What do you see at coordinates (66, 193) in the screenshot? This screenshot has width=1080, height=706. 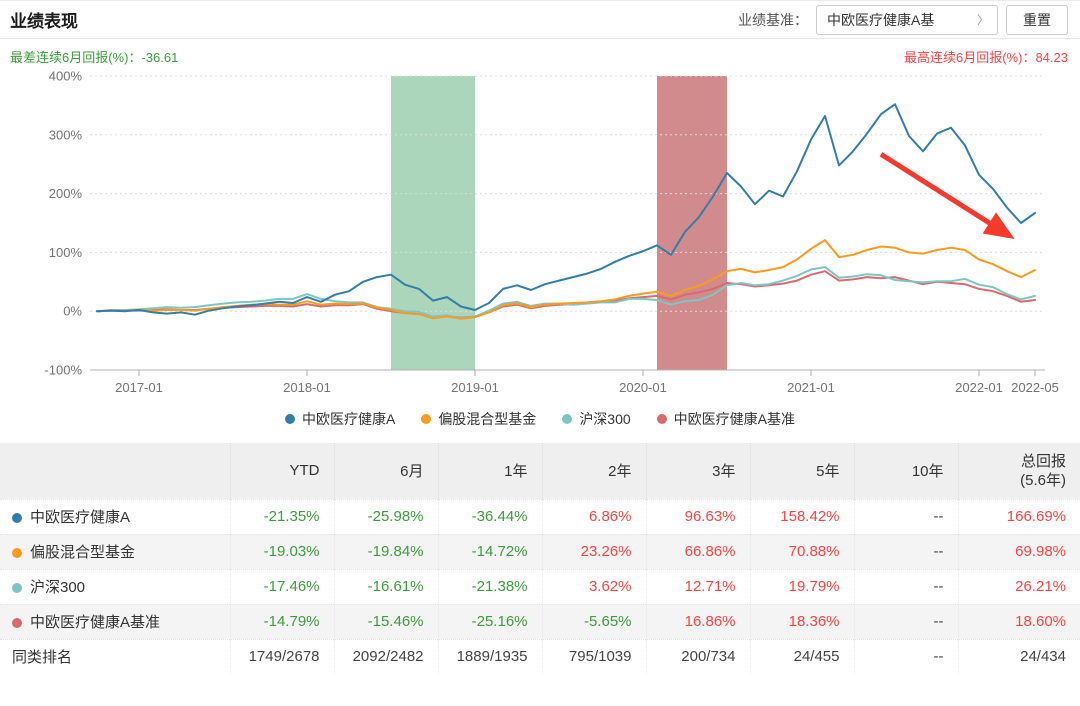 I see `y-axis-tick-label: 200%` at bounding box center [66, 193].